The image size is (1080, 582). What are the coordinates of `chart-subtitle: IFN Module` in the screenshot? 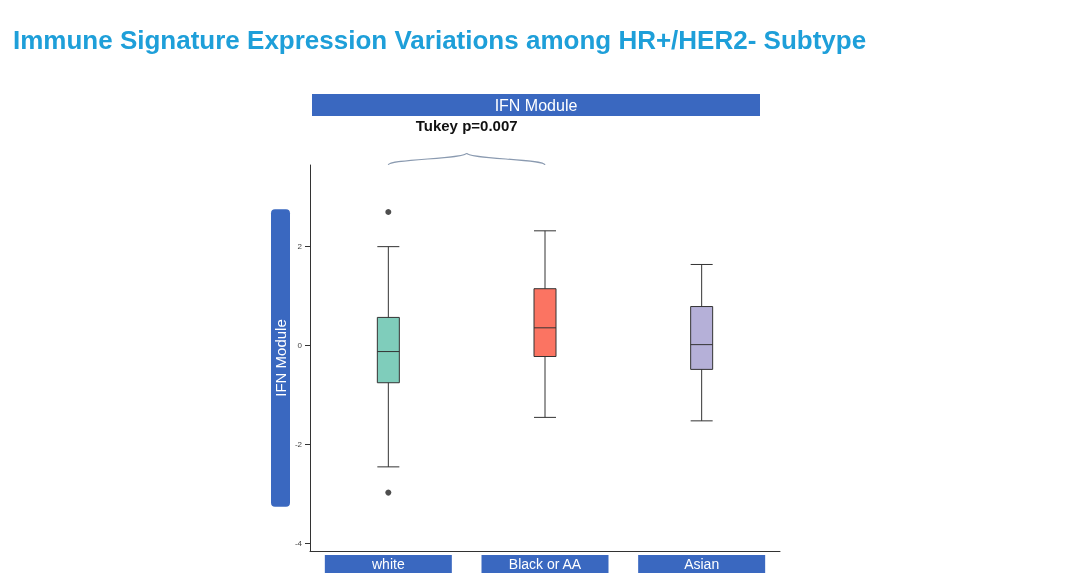 It's located at (536, 105).